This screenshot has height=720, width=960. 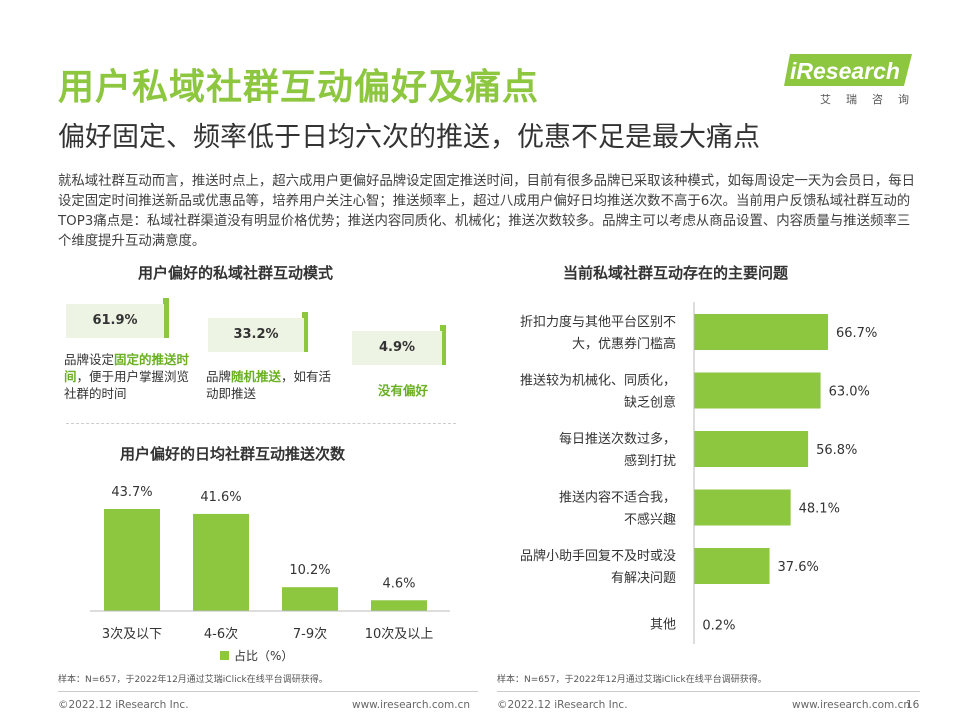 What do you see at coordinates (632, 680) in the screenshot?
I see `right-source-note: 样本：N=657，于2022年12月通过艾瑞iClick在线平台调研获得。` at bounding box center [632, 680].